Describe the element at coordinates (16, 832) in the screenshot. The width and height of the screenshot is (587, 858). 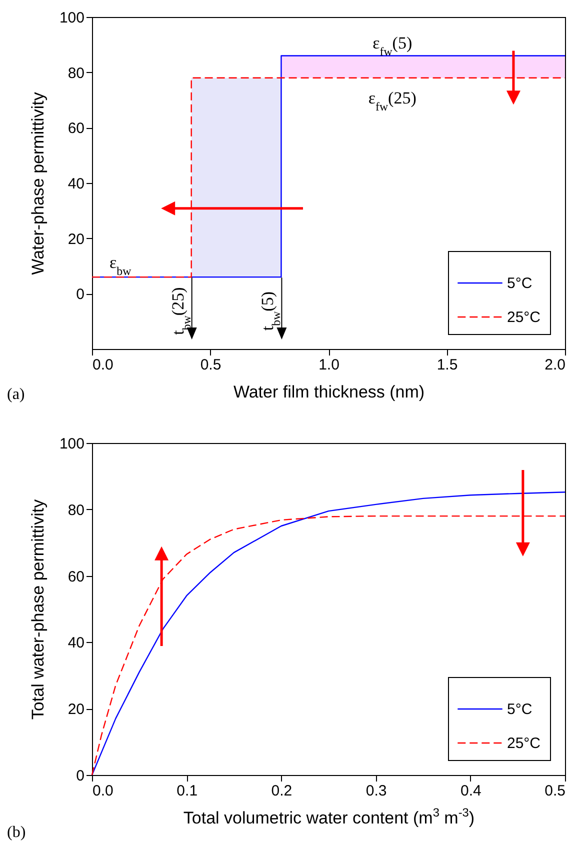
I see `text: (b)` at that location.